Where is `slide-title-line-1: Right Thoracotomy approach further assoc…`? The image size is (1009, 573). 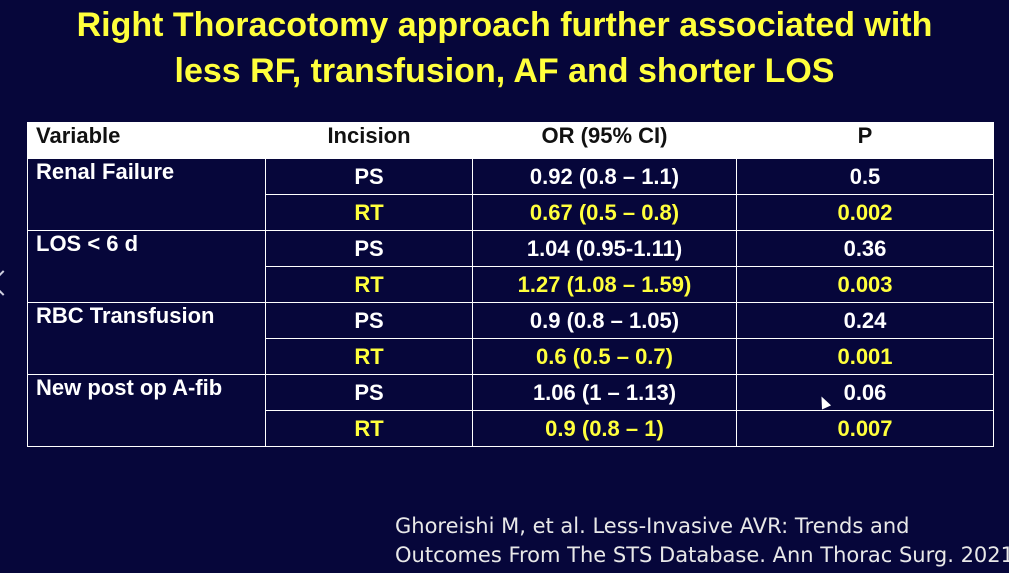 slide-title-line-1: Right Thoracotomy approach further assoc… is located at coordinates (504, 25).